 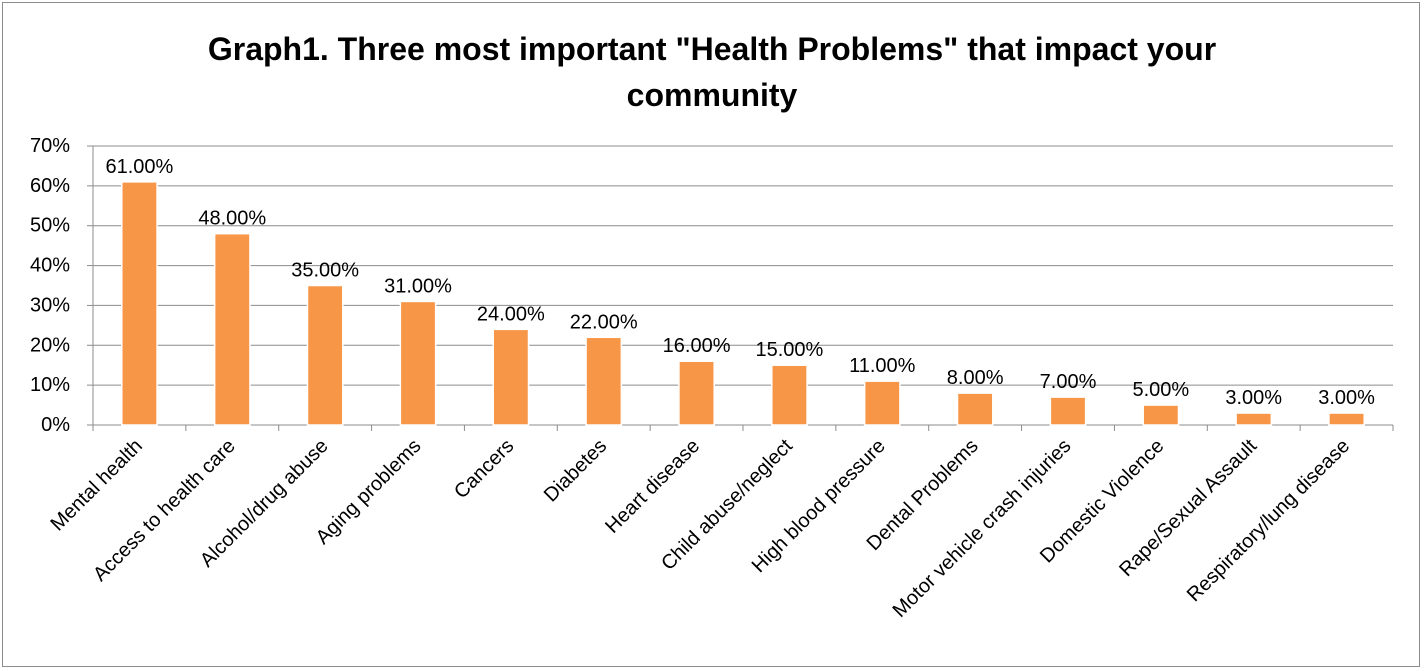 I want to click on data-label: 35.00%, so click(x=325, y=271).